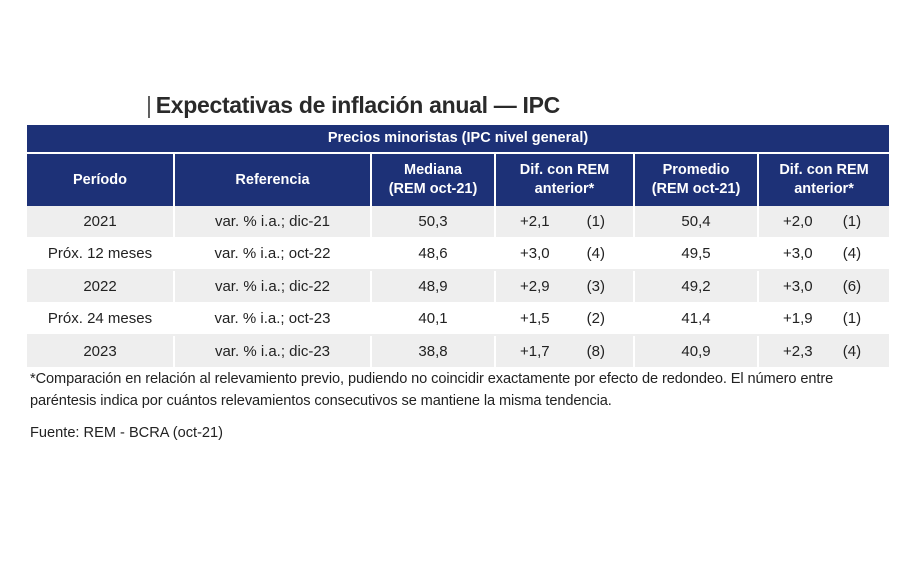 This screenshot has width=900, height=562. Describe the element at coordinates (564, 179) in the screenshot. I see `col-header-dif-mediana: Dif. con REM anterior*` at that location.